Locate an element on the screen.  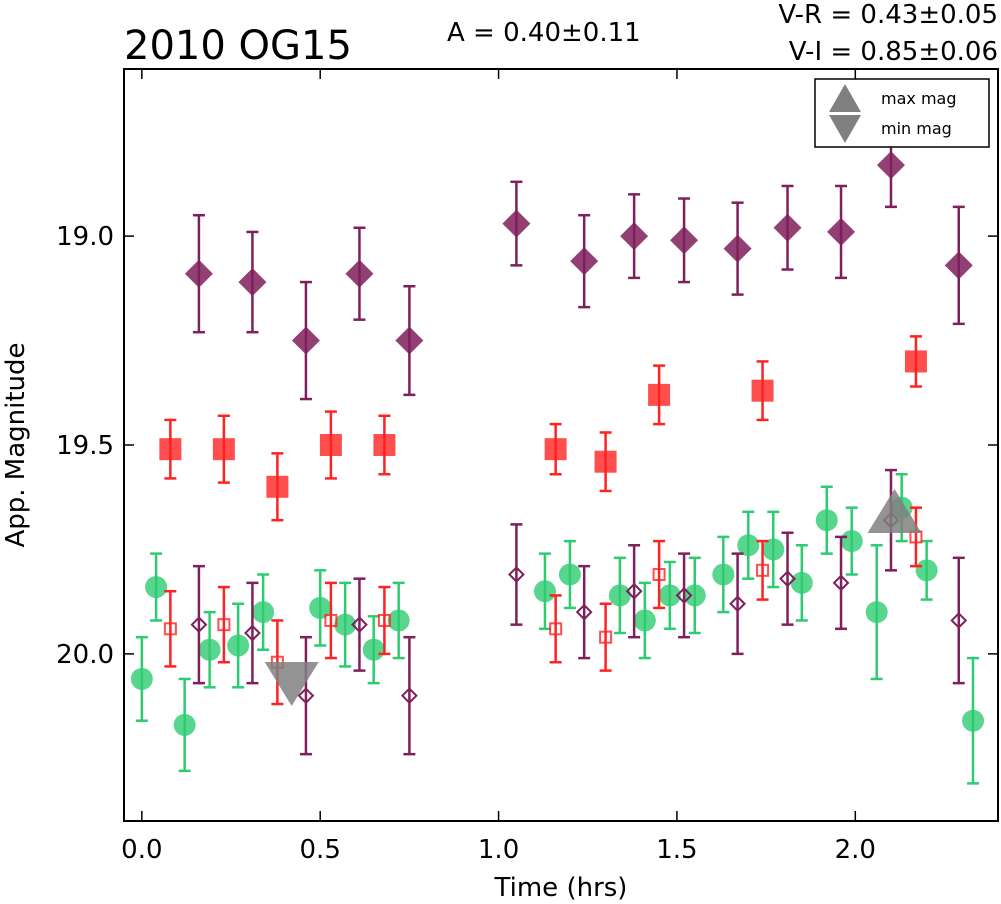
legend-max-mag-marker is located at coordinates (845, 98).